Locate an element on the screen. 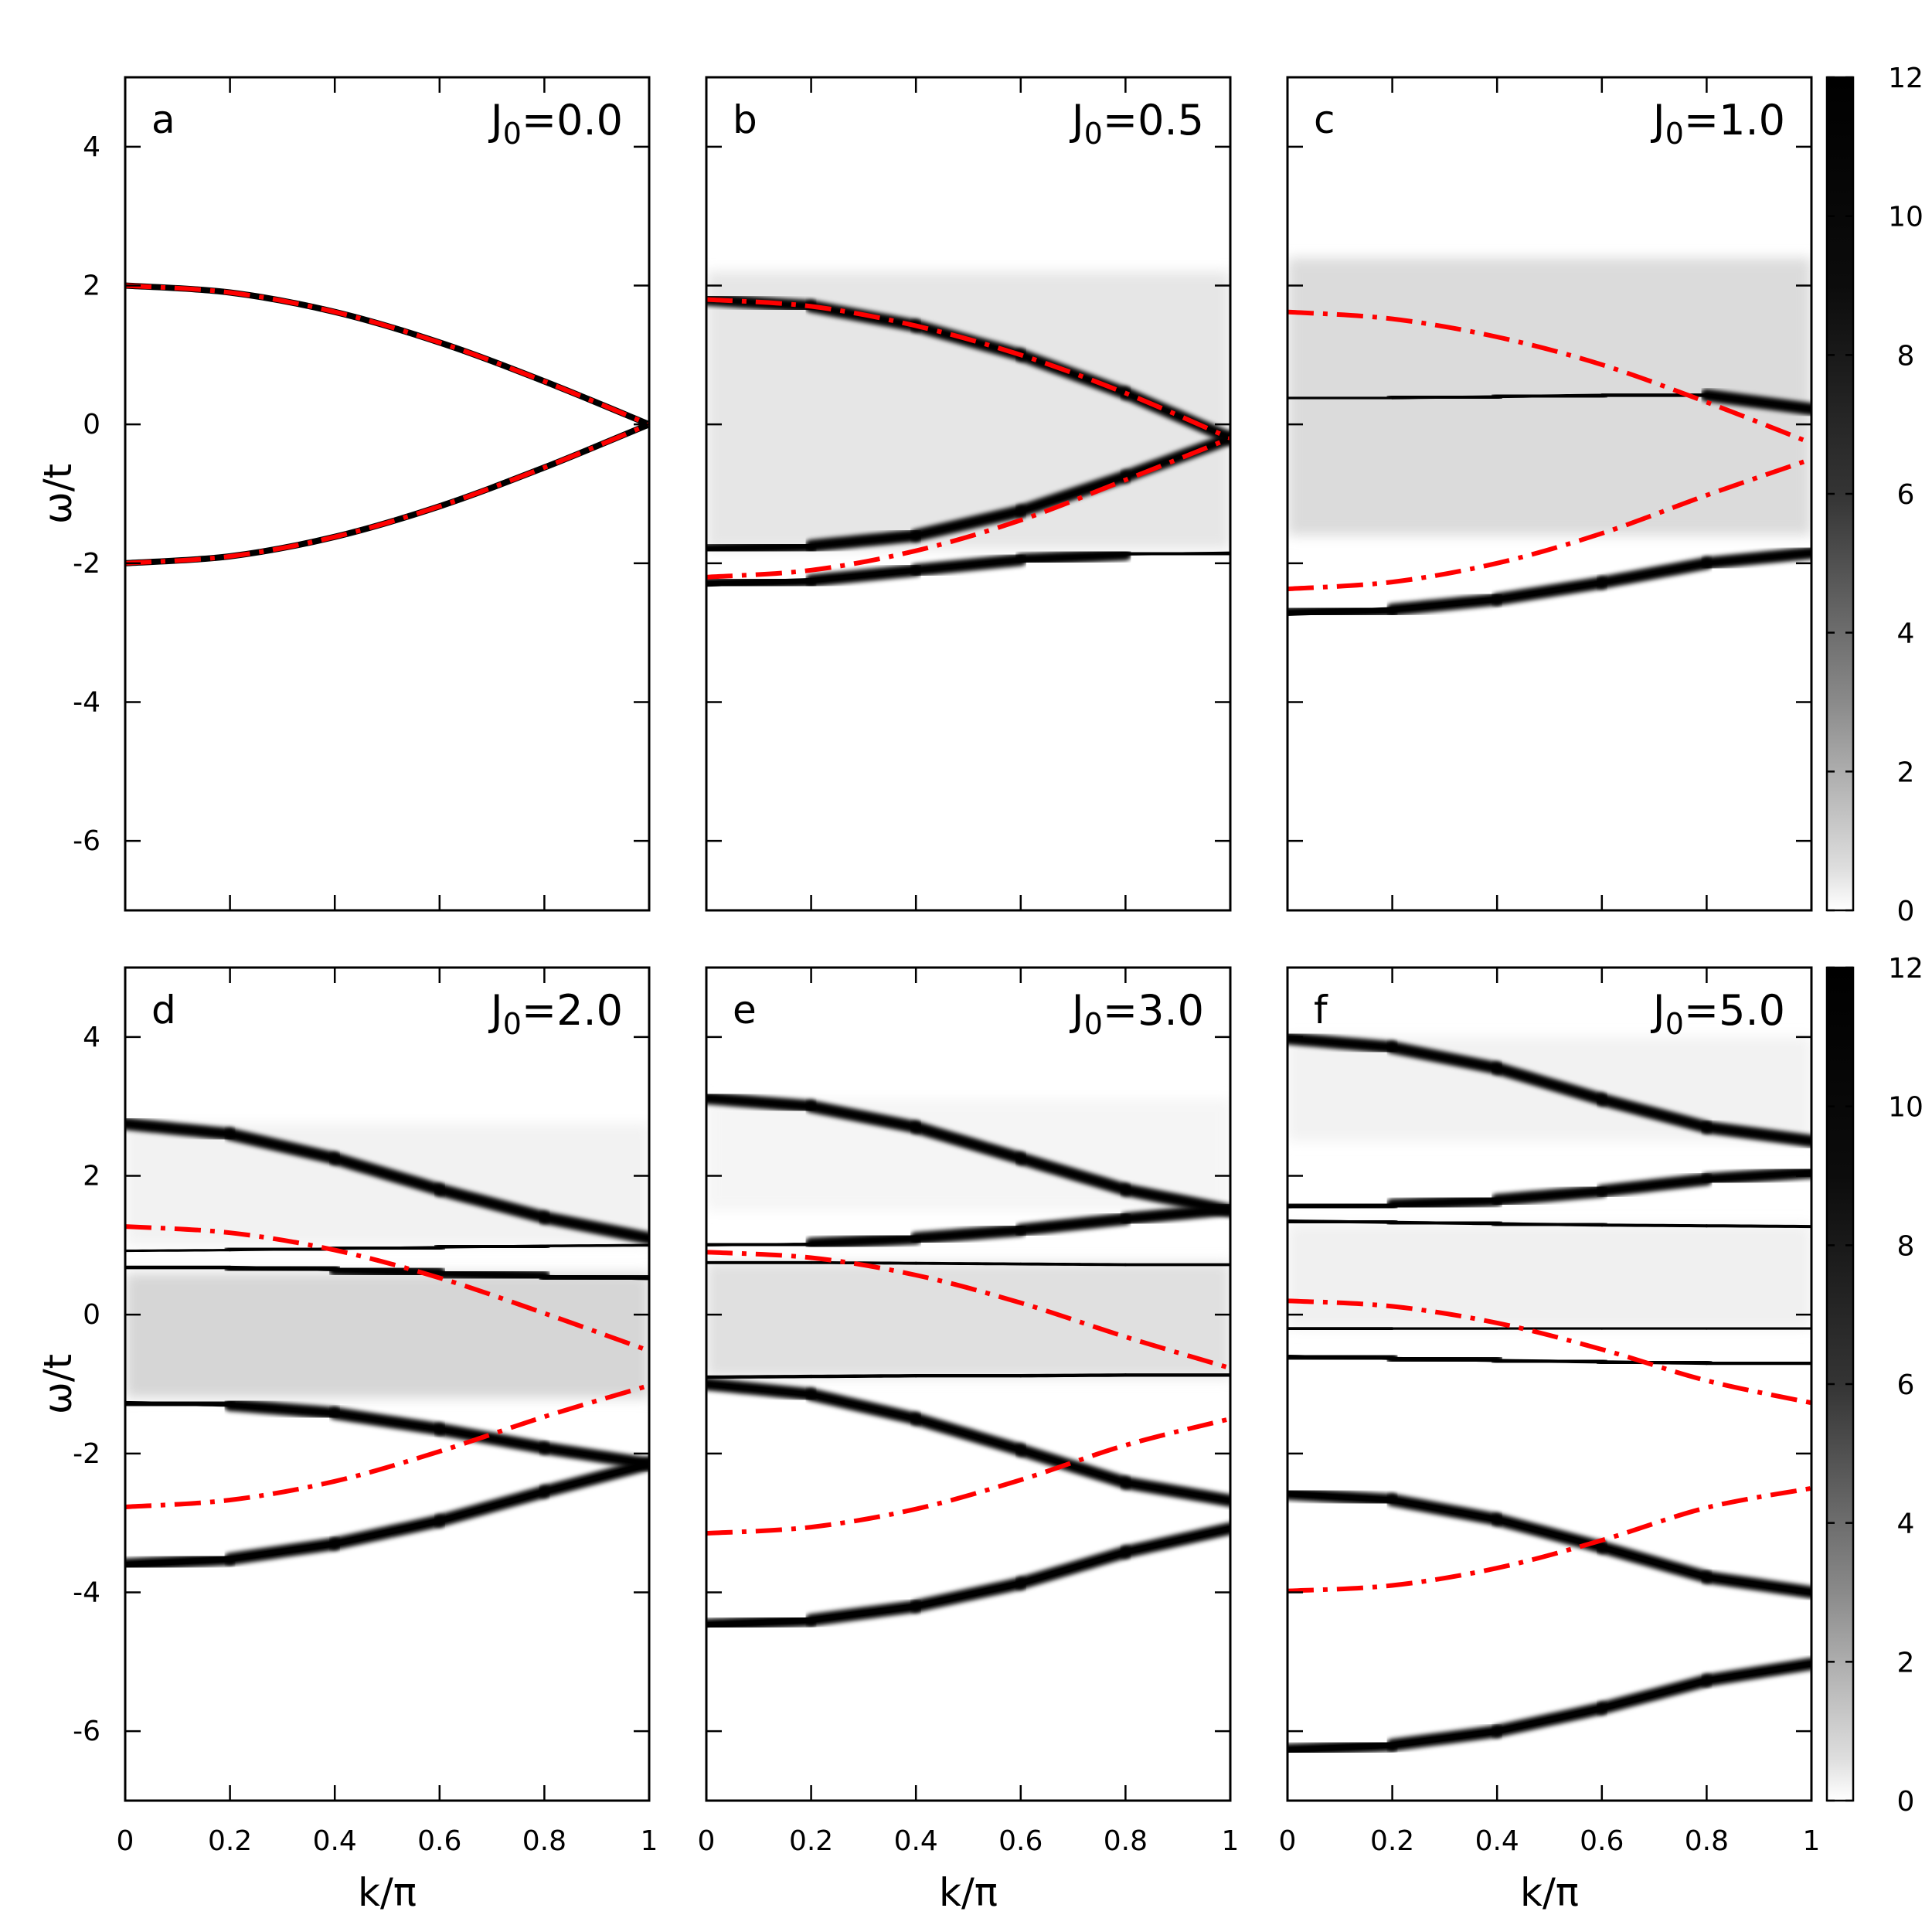 This screenshot has width=1932, height=1932. panel-f: 0 0.2 0.4 0.6 0.8 1 f J0=5.0 k/π is located at coordinates (1549, 1440).